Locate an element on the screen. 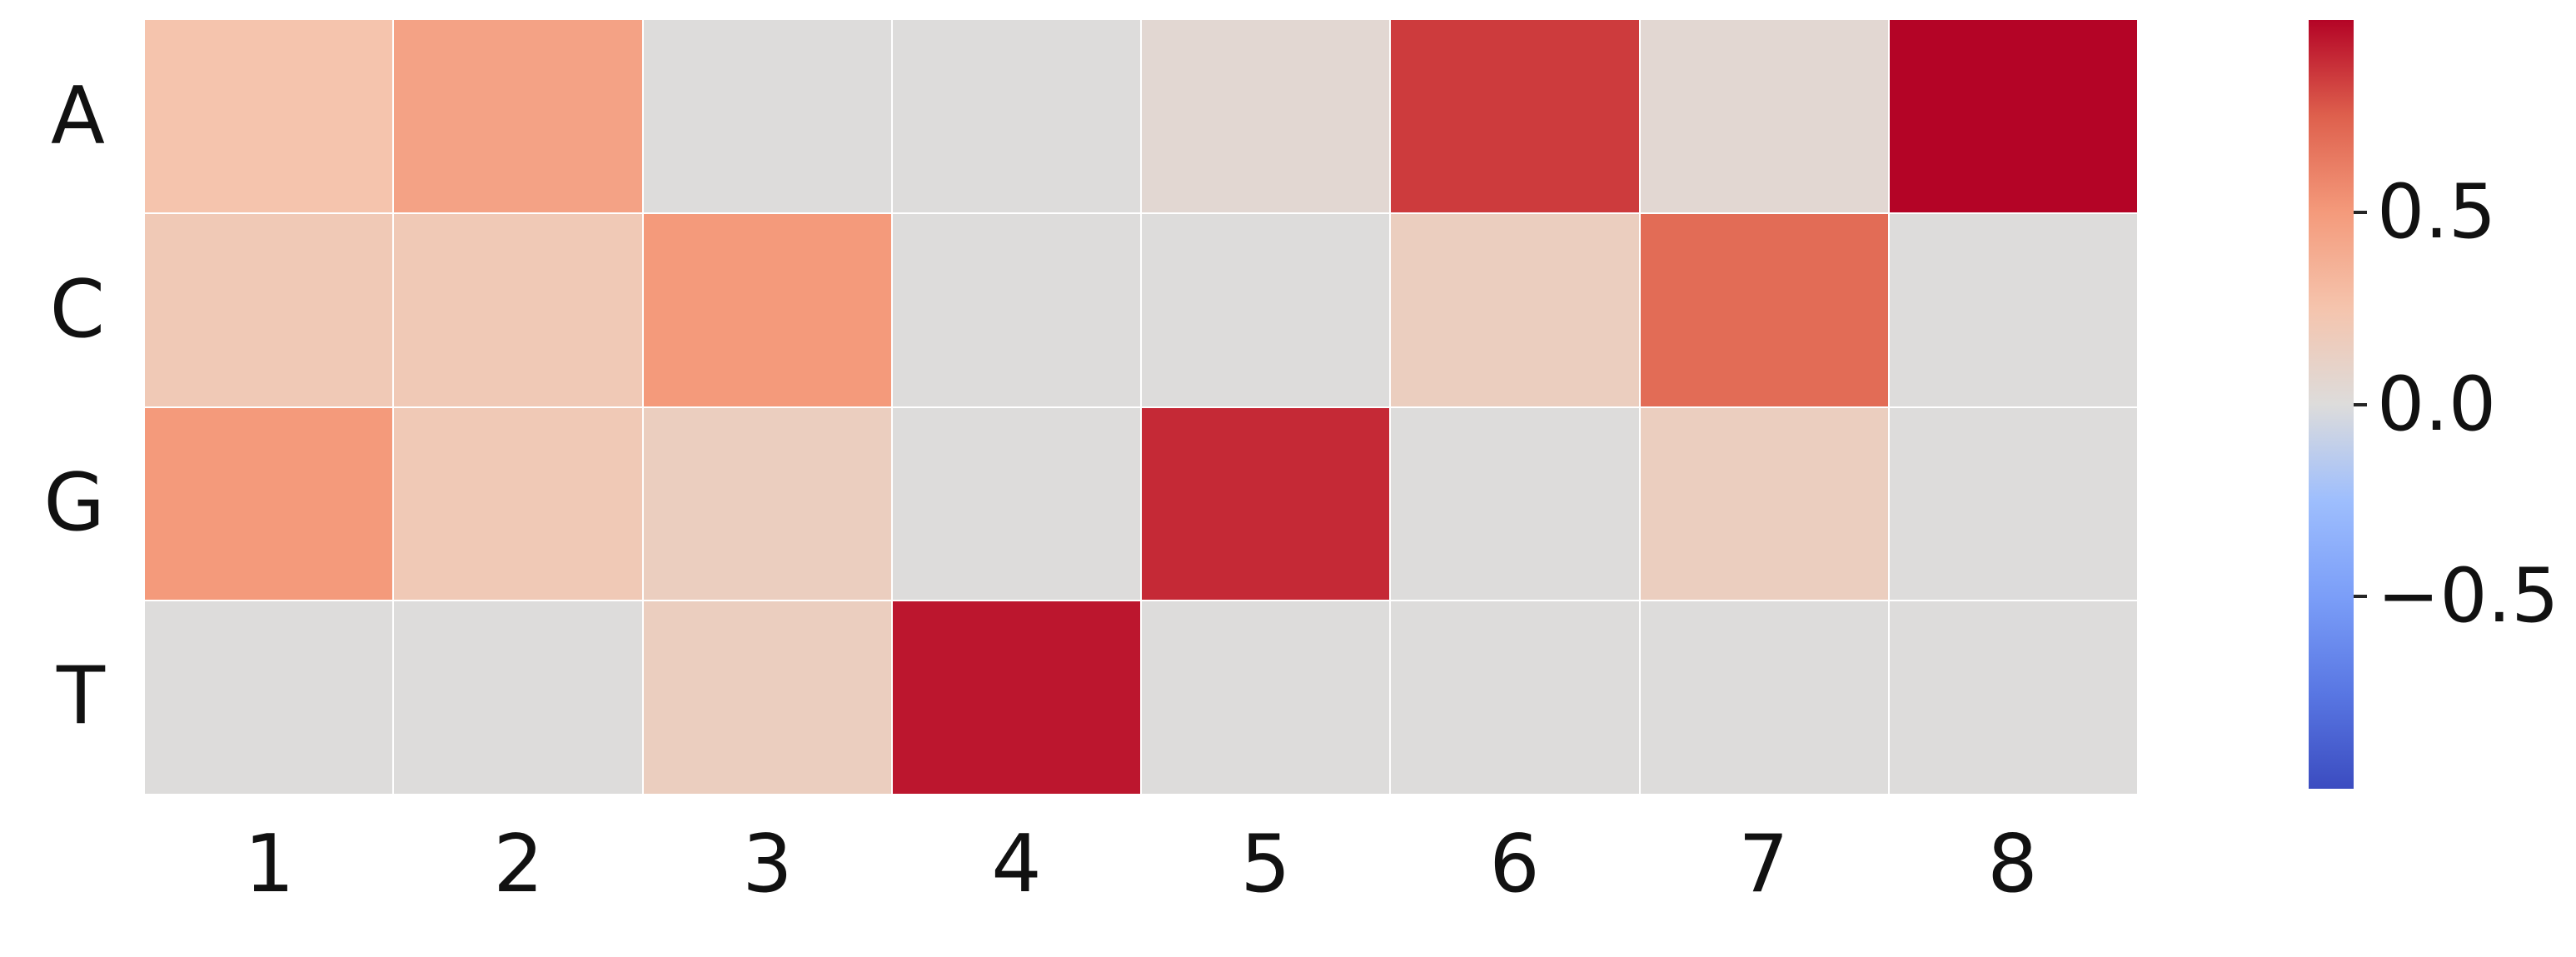  y-tick-label: A is located at coordinates (78, 116).